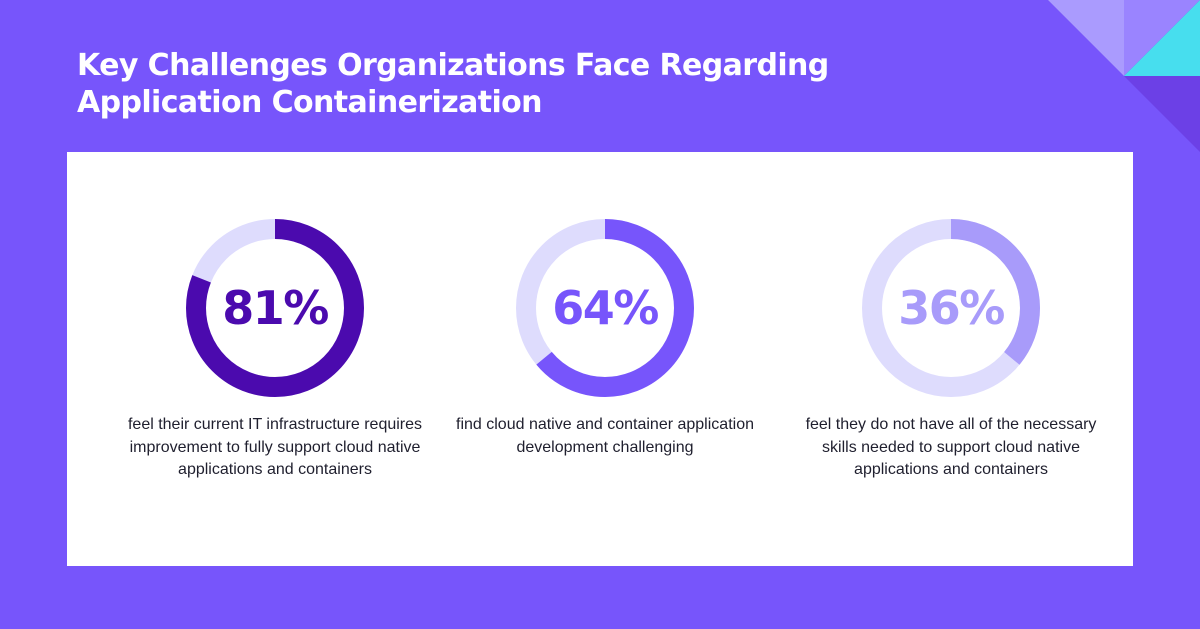 The image size is (1200, 629). I want to click on percentage-label: 81%, so click(275, 308).